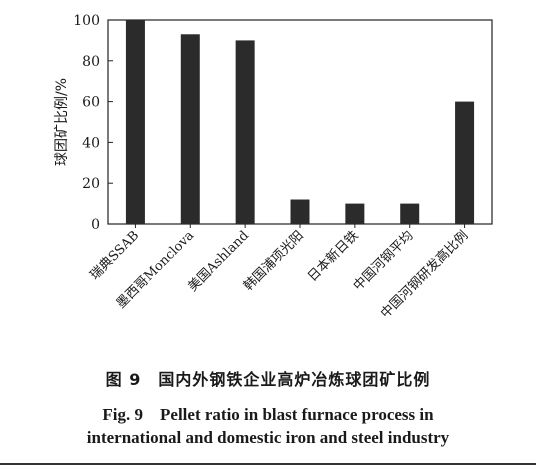  I want to click on figure-caption-chinese: 图 9 国内外钢铁企业高炉冶炼球团矿比例, so click(268, 379).